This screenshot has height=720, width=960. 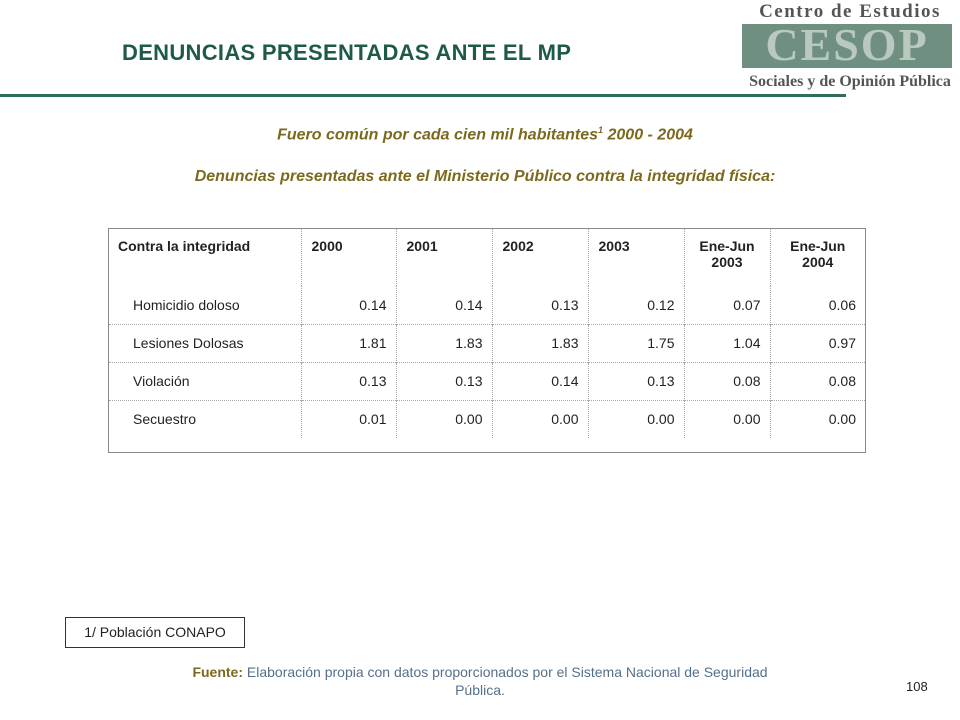 What do you see at coordinates (205, 257) in the screenshot?
I see `column-header: Contra la integridad` at bounding box center [205, 257].